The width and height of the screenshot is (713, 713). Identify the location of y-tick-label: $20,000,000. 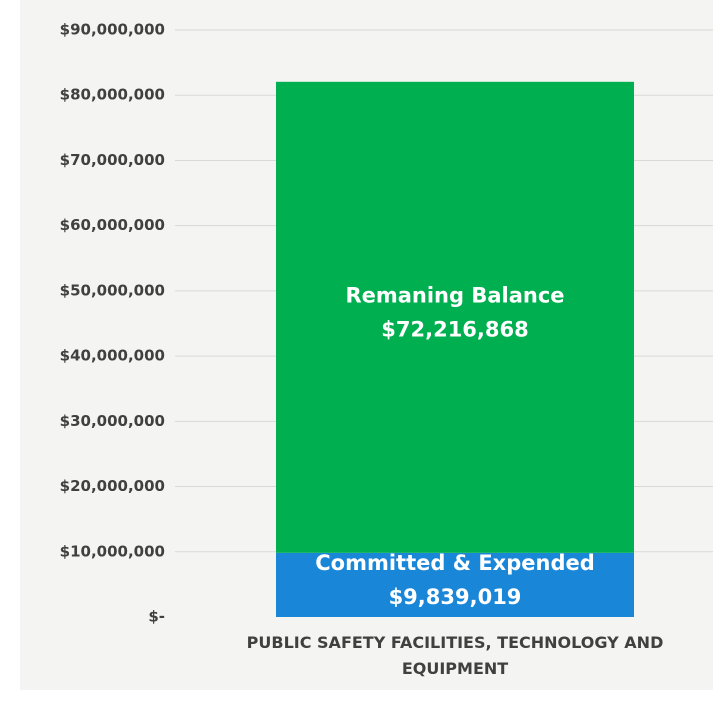
(112, 486).